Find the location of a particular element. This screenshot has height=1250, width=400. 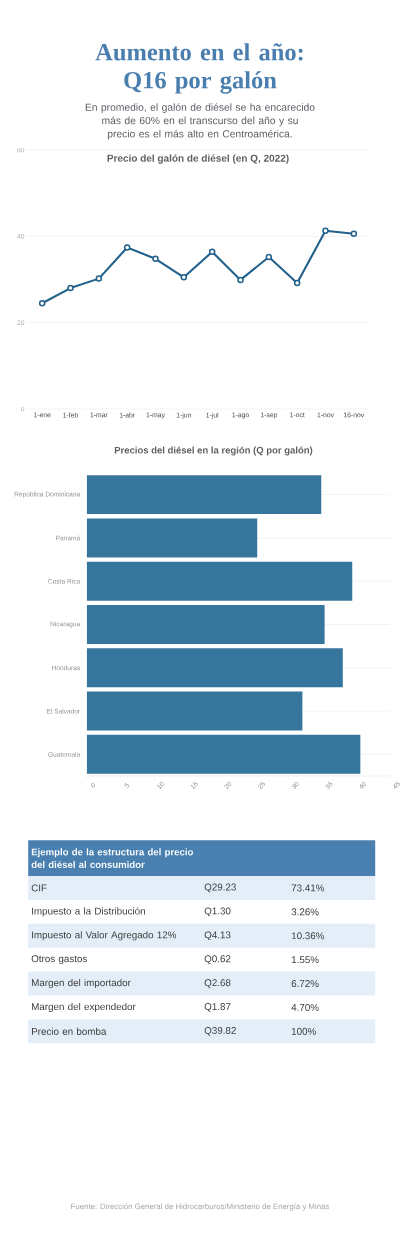

text: 3.26% is located at coordinates (305, 912).